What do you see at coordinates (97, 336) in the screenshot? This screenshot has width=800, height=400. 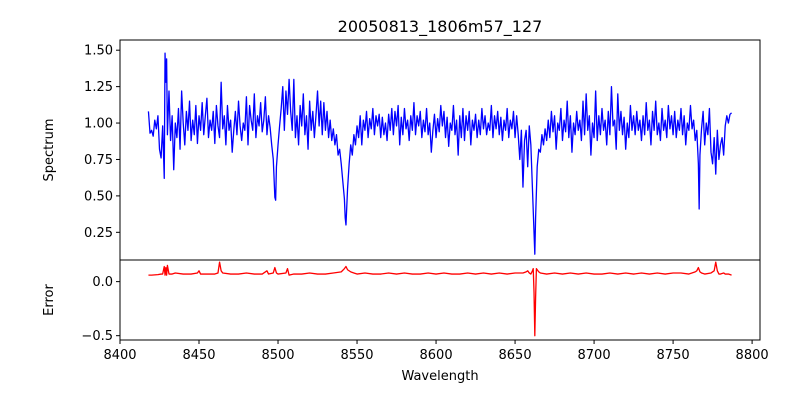 I see `error-y-tick-label: −0.5` at bounding box center [97, 336].